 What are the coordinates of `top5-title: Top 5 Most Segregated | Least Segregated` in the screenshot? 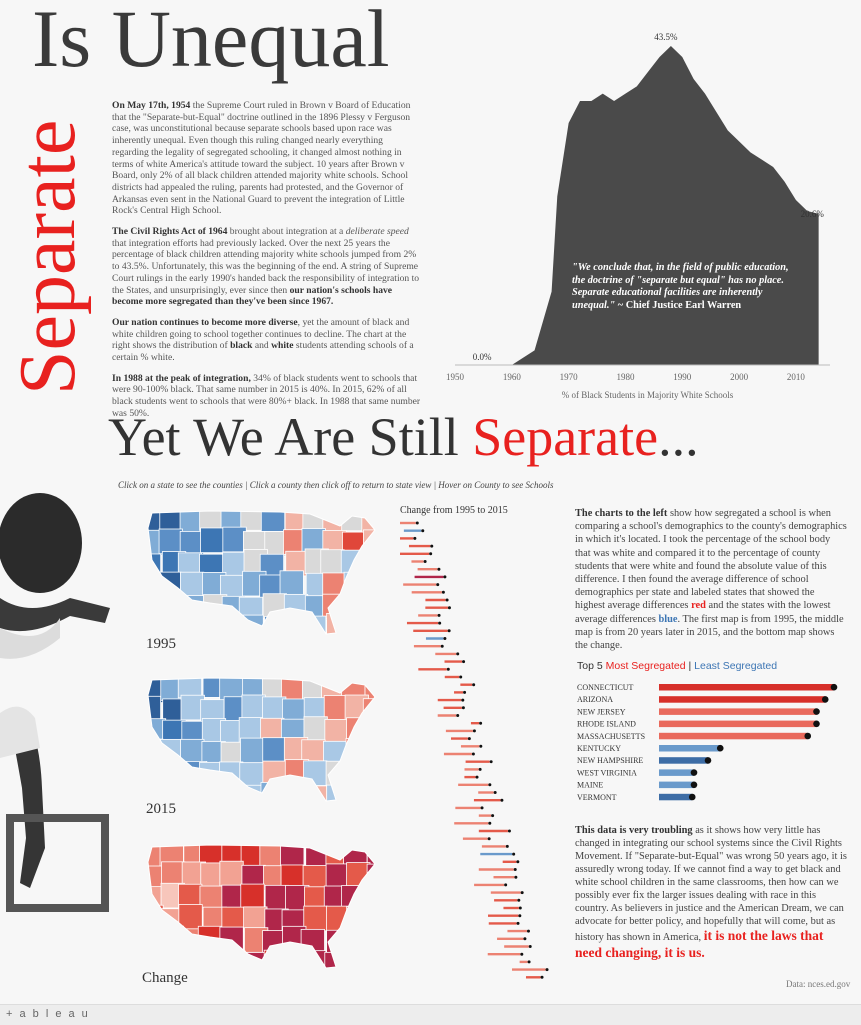 It's located at (677, 666).